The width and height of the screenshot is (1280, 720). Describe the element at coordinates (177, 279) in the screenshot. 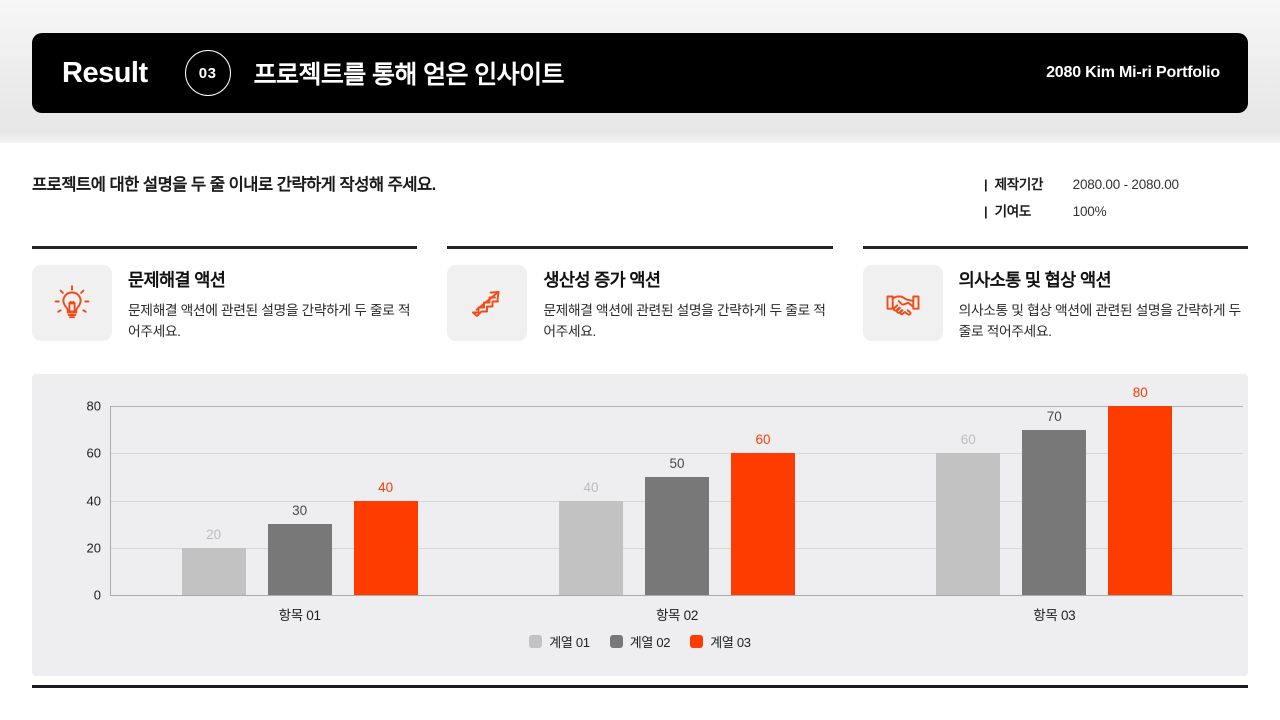

I see `card-title: 문제해결 액션` at that location.